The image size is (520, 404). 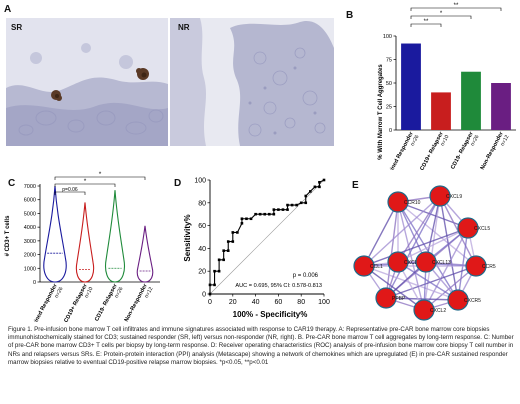 I want to click on violin-category-label: CD19+ Relapser, so click(x=76, y=302).